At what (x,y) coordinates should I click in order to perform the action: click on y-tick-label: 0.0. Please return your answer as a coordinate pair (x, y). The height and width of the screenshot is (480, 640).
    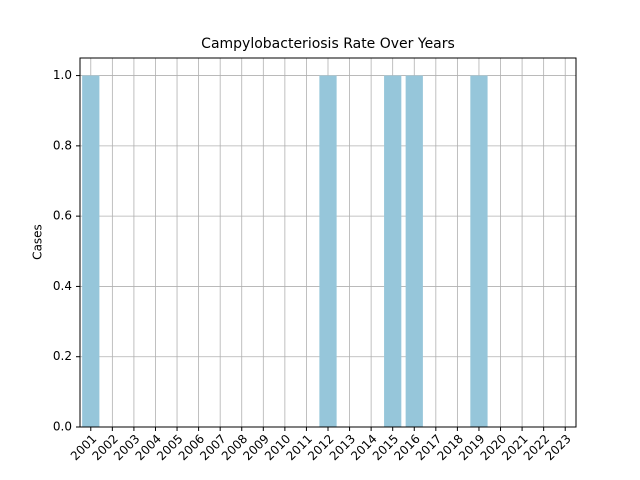
    Looking at the image, I should click on (62, 427).